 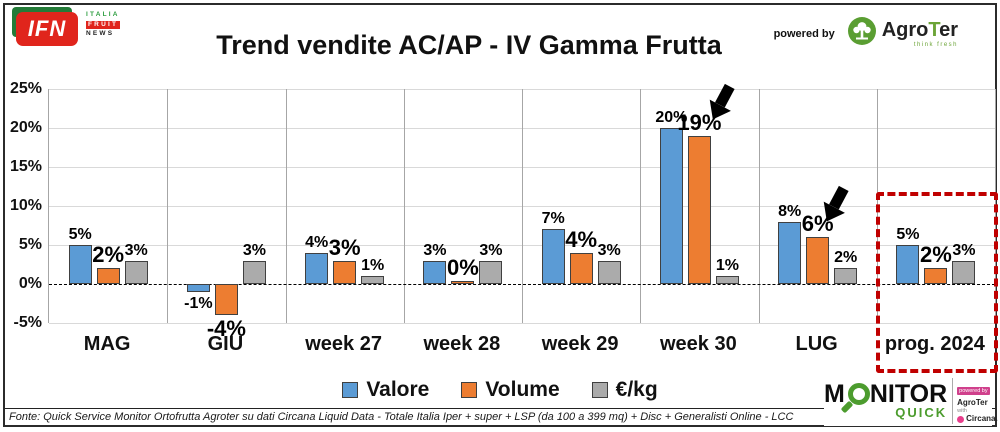 What do you see at coordinates (671, 117) in the screenshot?
I see `bar-value-label: 20%` at bounding box center [671, 117].